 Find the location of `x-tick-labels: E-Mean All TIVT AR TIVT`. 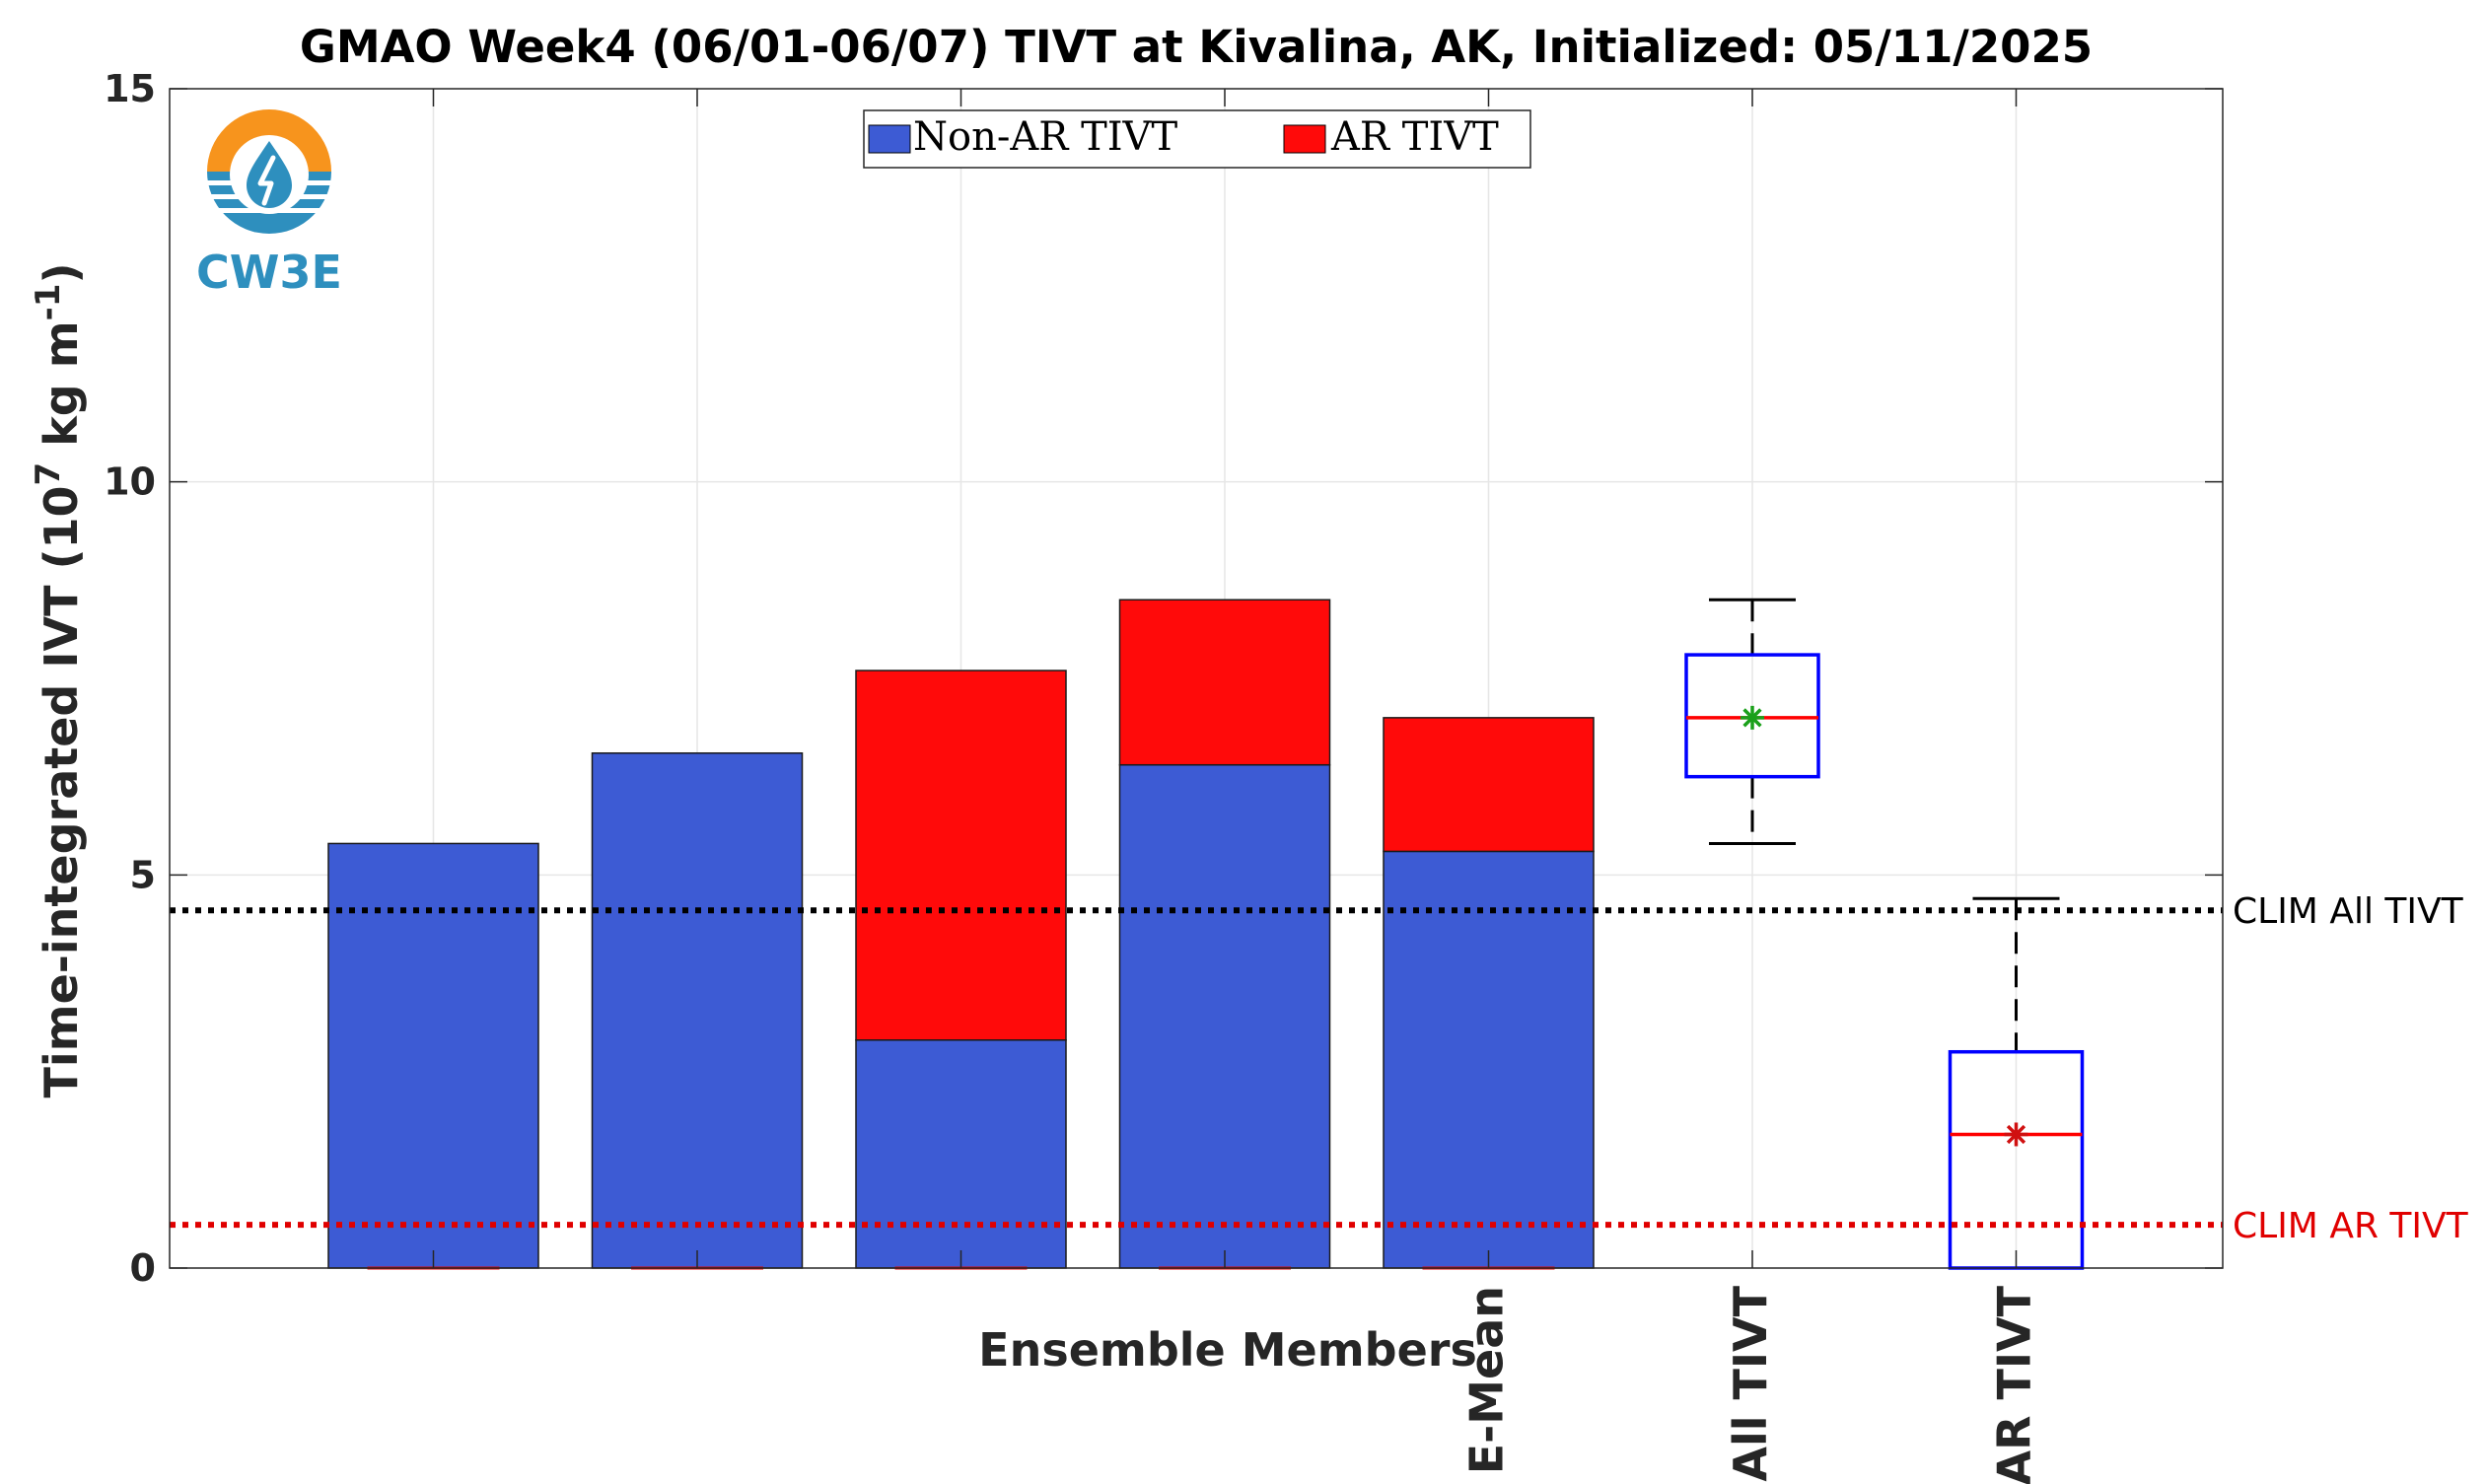

x-tick-labels: E-Mean All TIVT AR TIVT is located at coordinates (1750, 1384).